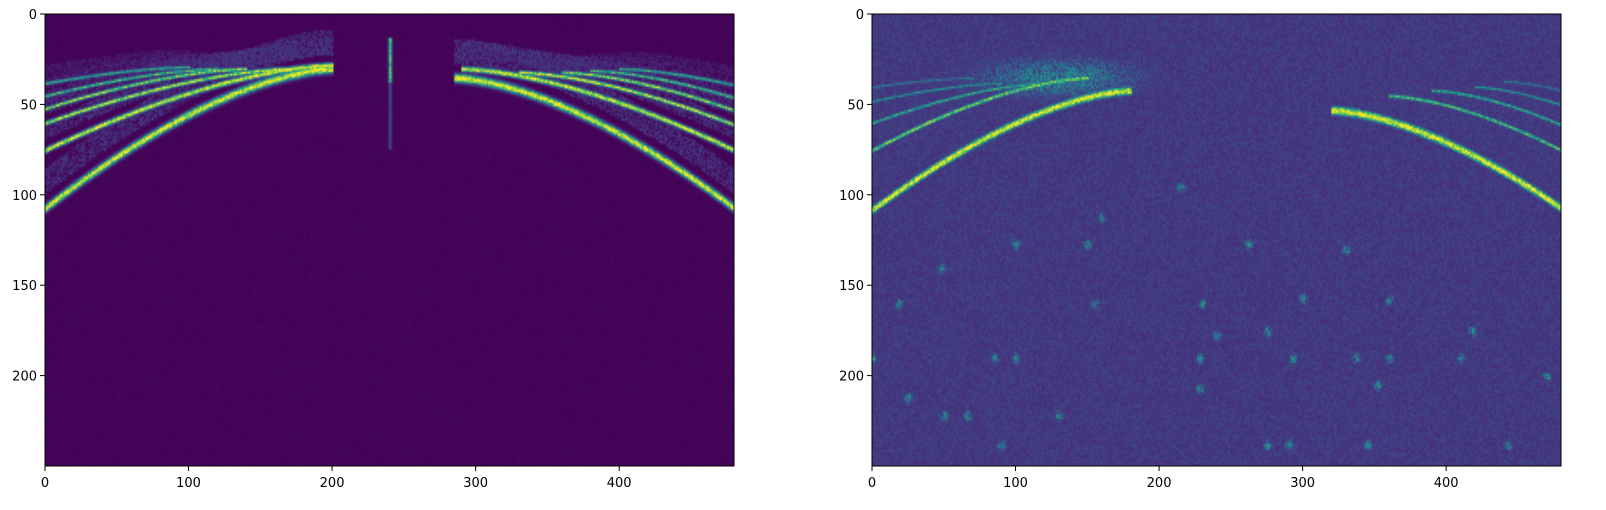 The height and width of the screenshot is (510, 1606). I want to click on left-y-axis: 0 50 100 150 200, so click(28, 196).